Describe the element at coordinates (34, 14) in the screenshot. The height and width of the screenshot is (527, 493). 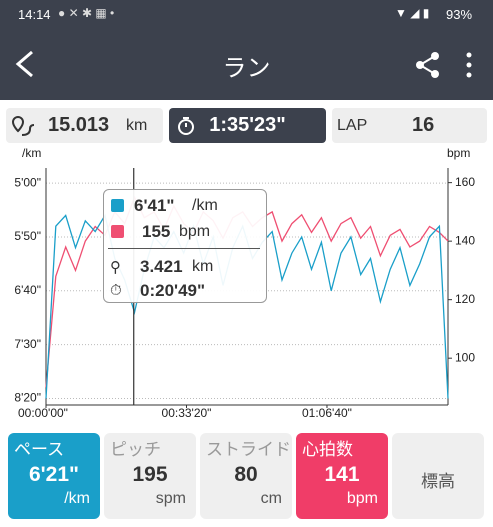
I see `status-time: 14:14` at that location.